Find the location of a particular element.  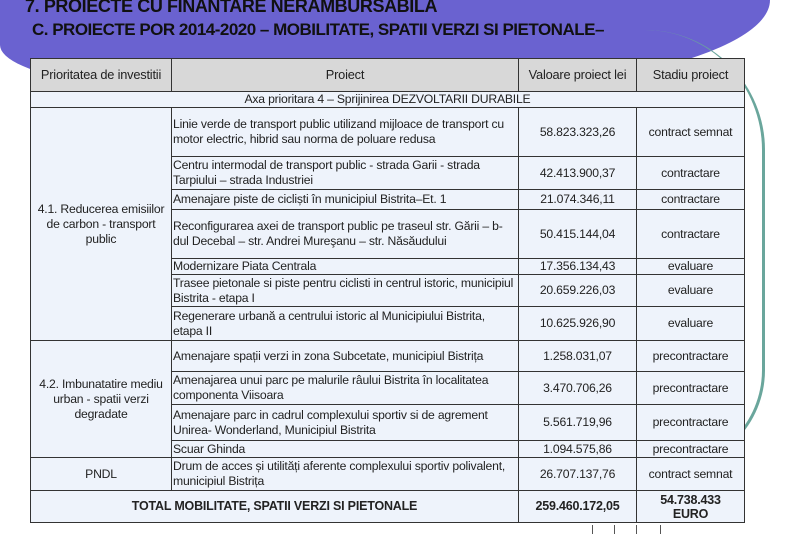

priority-cell: PNDL is located at coordinates (101, 474).